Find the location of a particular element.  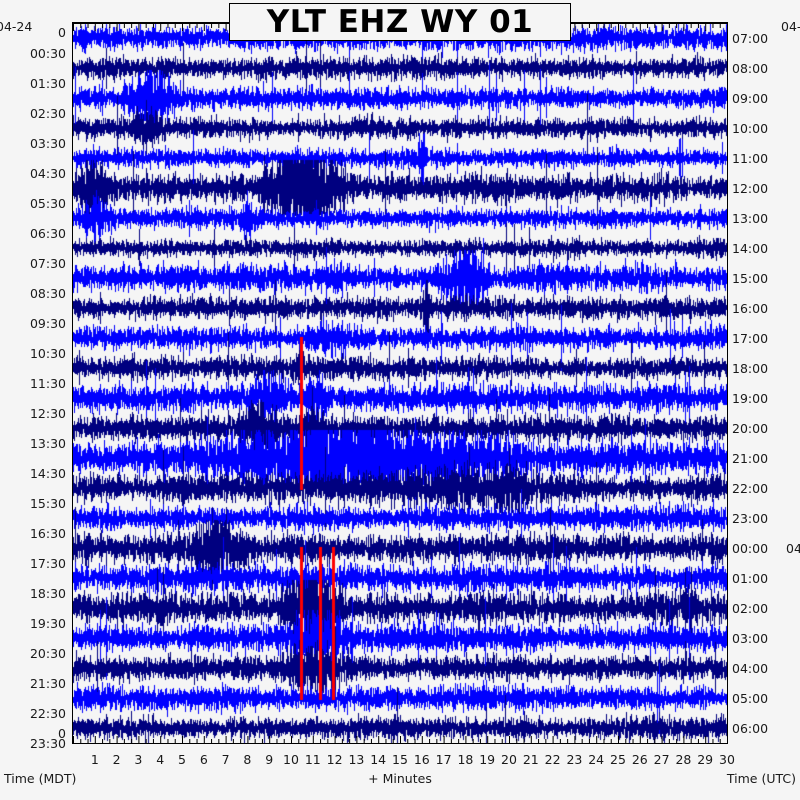

minute-label-5: 5 is located at coordinates (182, 759).